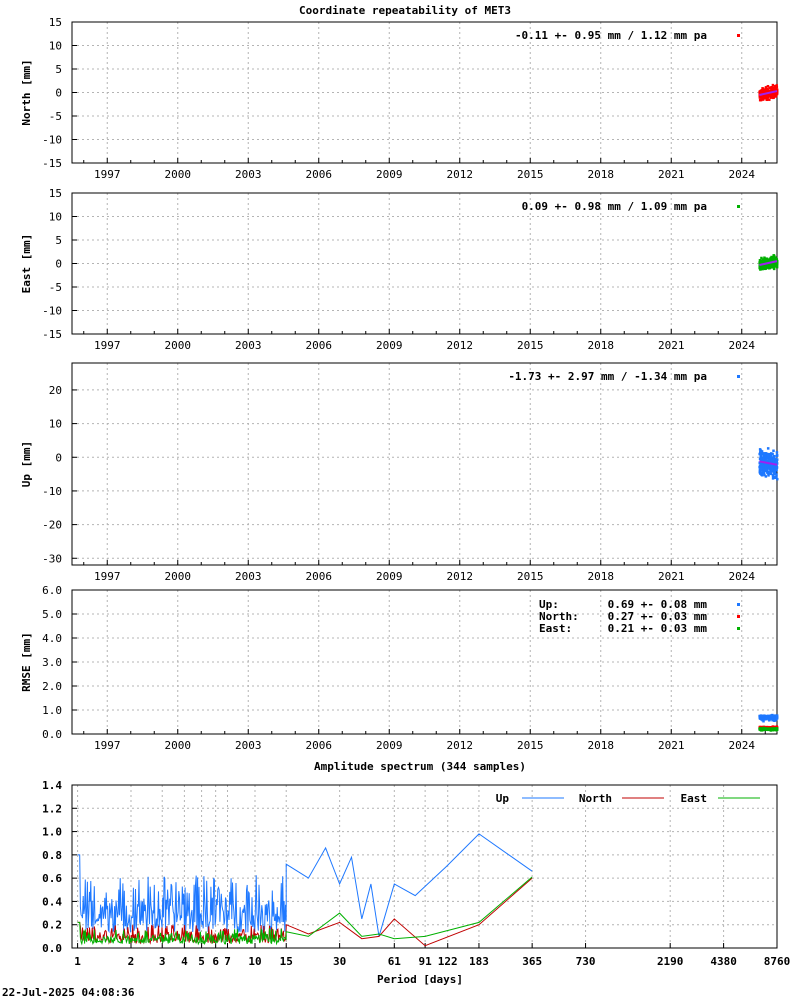  I want to click on y-tick-label: 20, so click(55, 390).